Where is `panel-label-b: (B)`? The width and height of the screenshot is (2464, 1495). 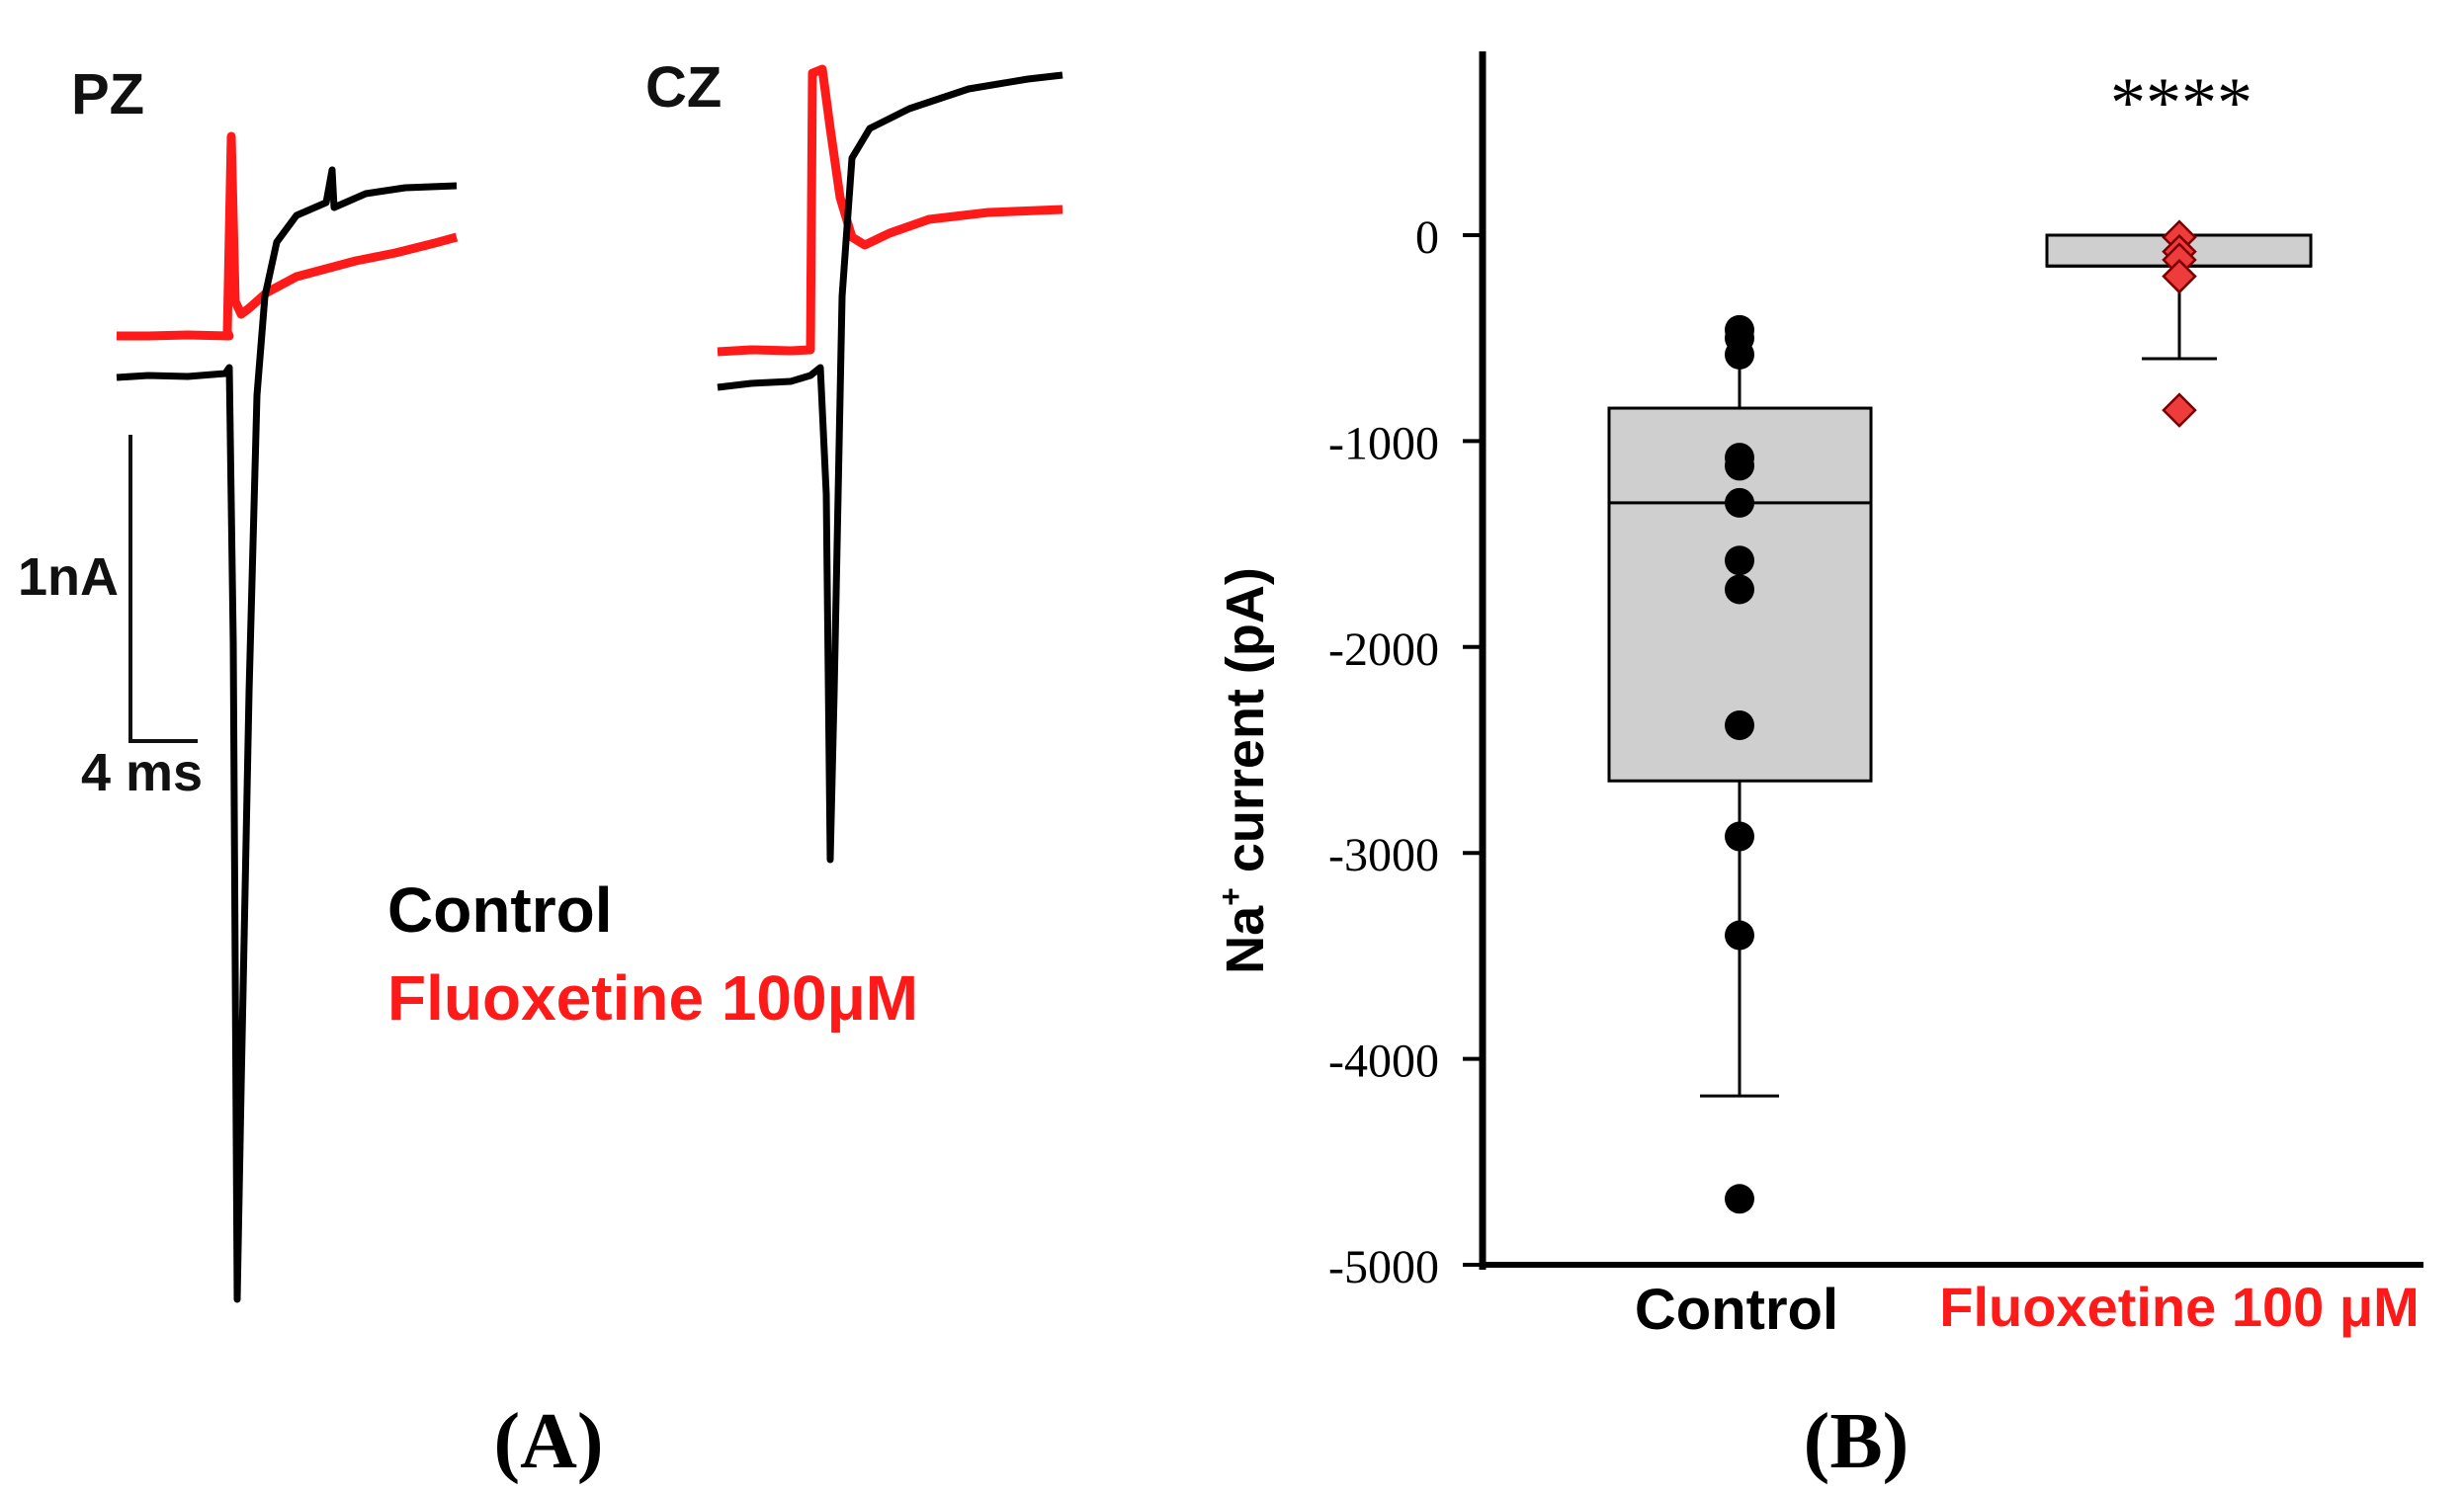 panel-label-b: (B) is located at coordinates (1857, 1441).